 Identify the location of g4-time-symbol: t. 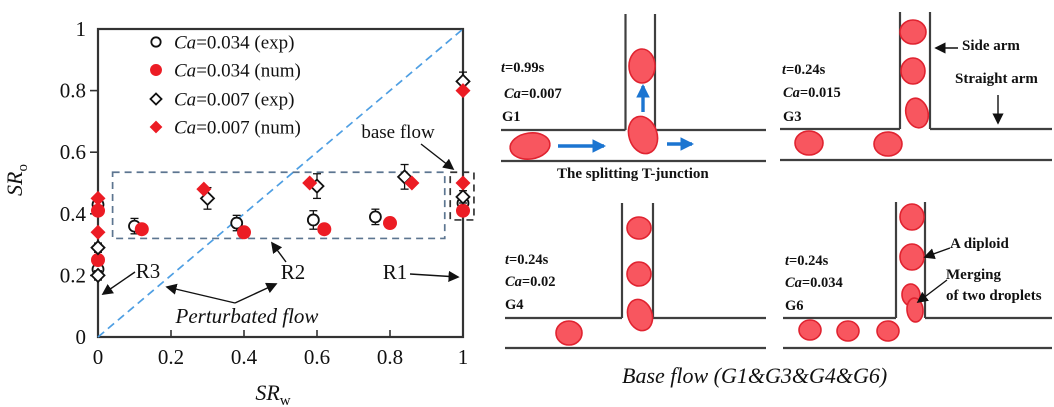
(507, 260).